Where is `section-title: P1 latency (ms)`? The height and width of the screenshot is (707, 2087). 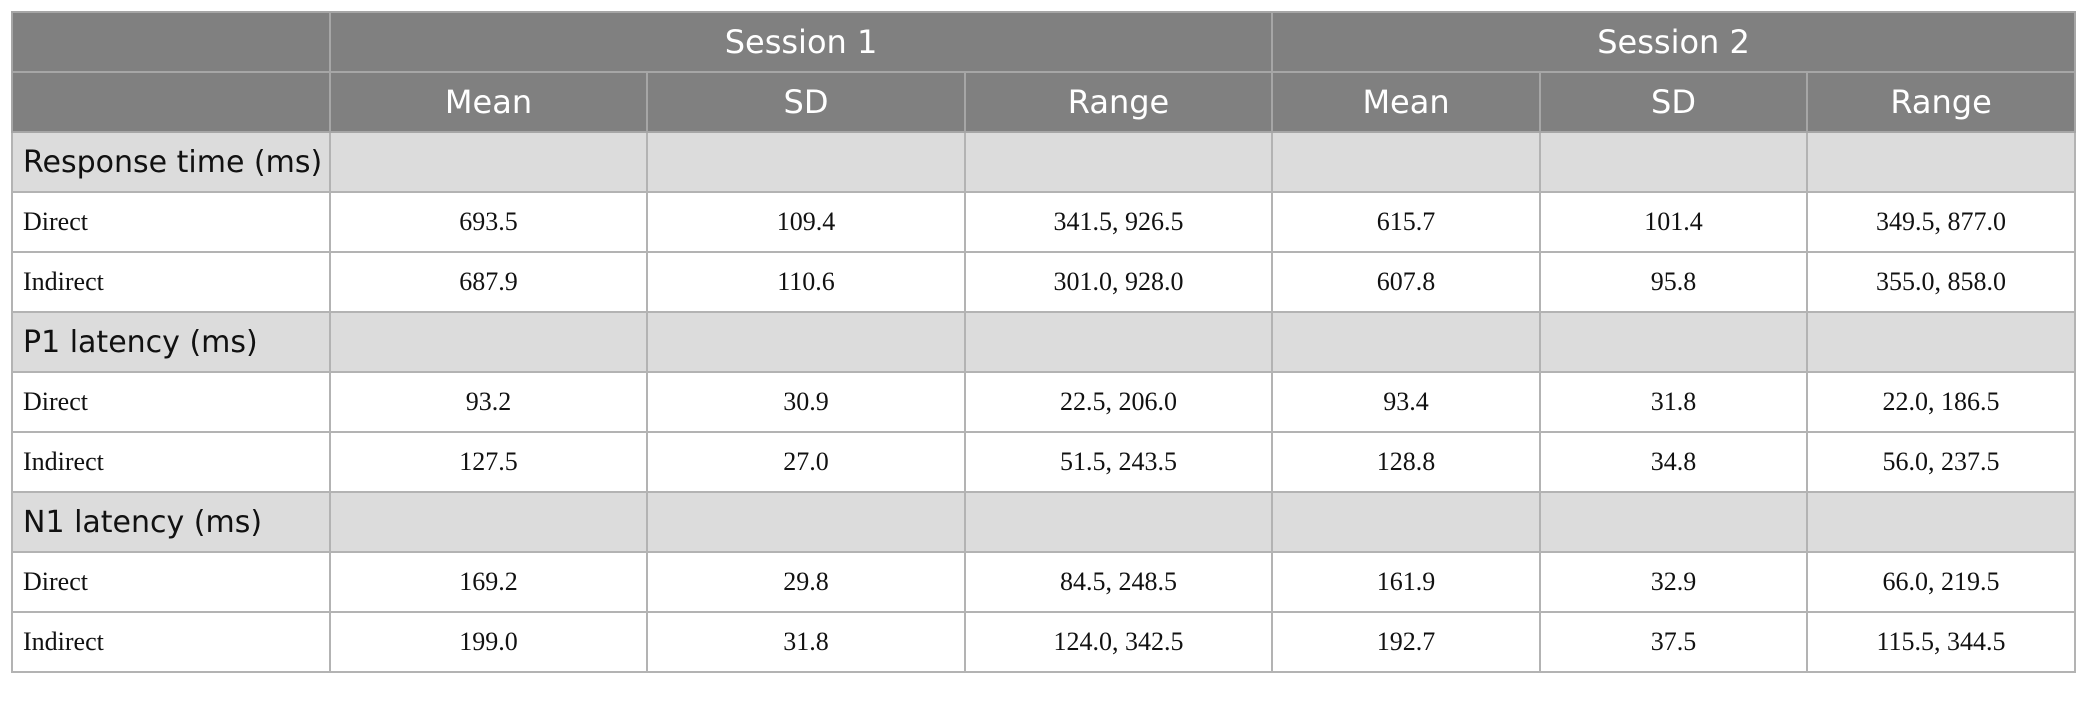 section-title: P1 latency (ms) is located at coordinates (171, 342).